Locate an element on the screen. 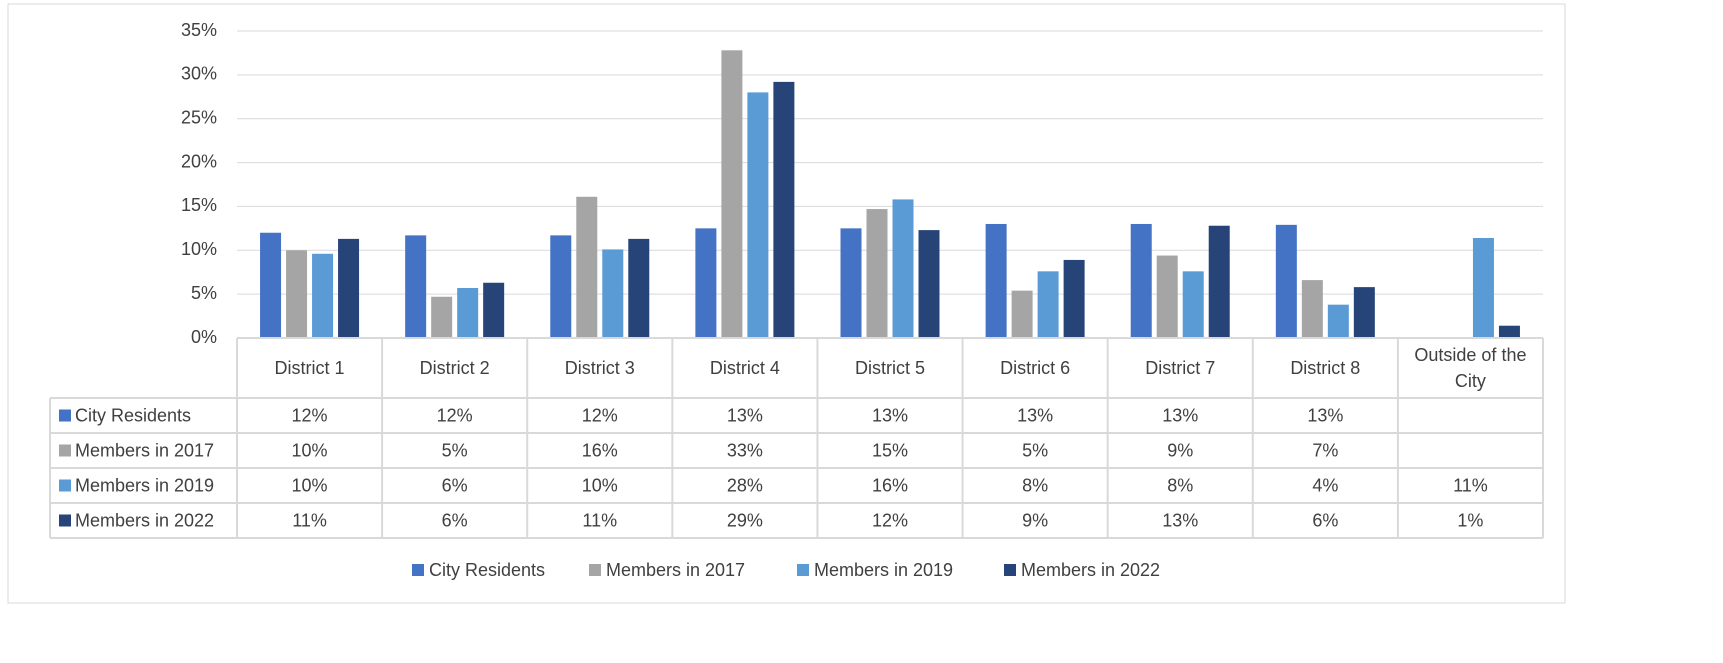  x-tick-label-box: District 1 is located at coordinates (309, 368).